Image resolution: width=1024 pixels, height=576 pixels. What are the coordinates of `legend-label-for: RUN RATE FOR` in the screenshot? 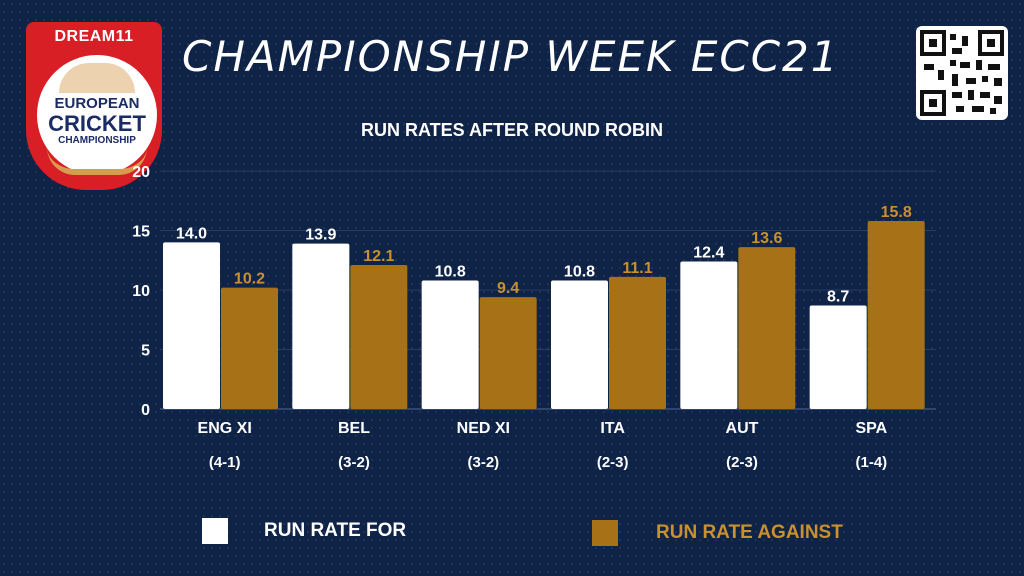 It's located at (335, 530).